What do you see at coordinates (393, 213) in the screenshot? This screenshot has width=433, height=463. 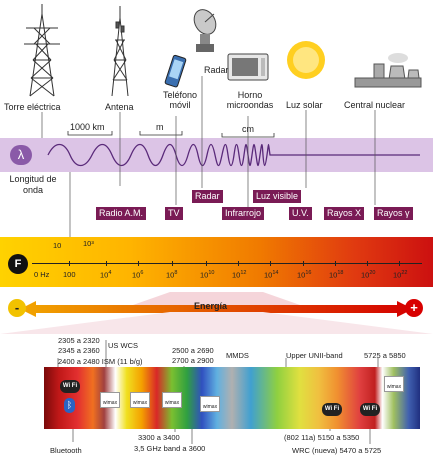 I see `tag-rayos-gamma: Rayos γ` at bounding box center [393, 213].